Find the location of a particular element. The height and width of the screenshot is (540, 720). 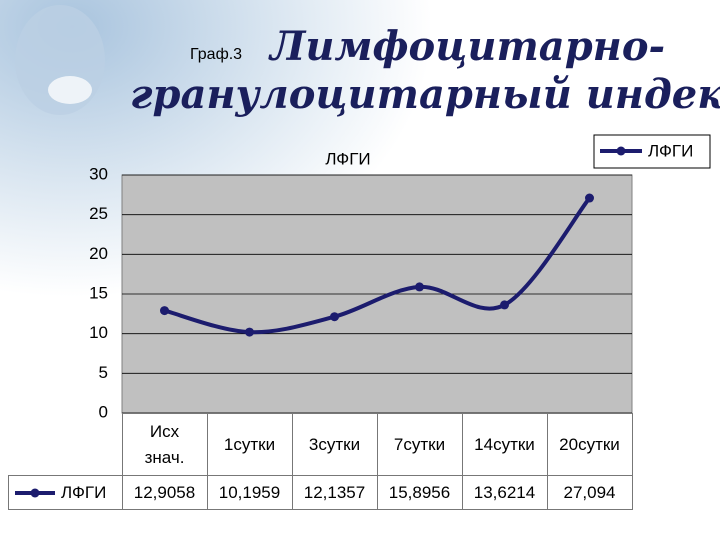

table-cell: 1сутки is located at coordinates (249, 444).